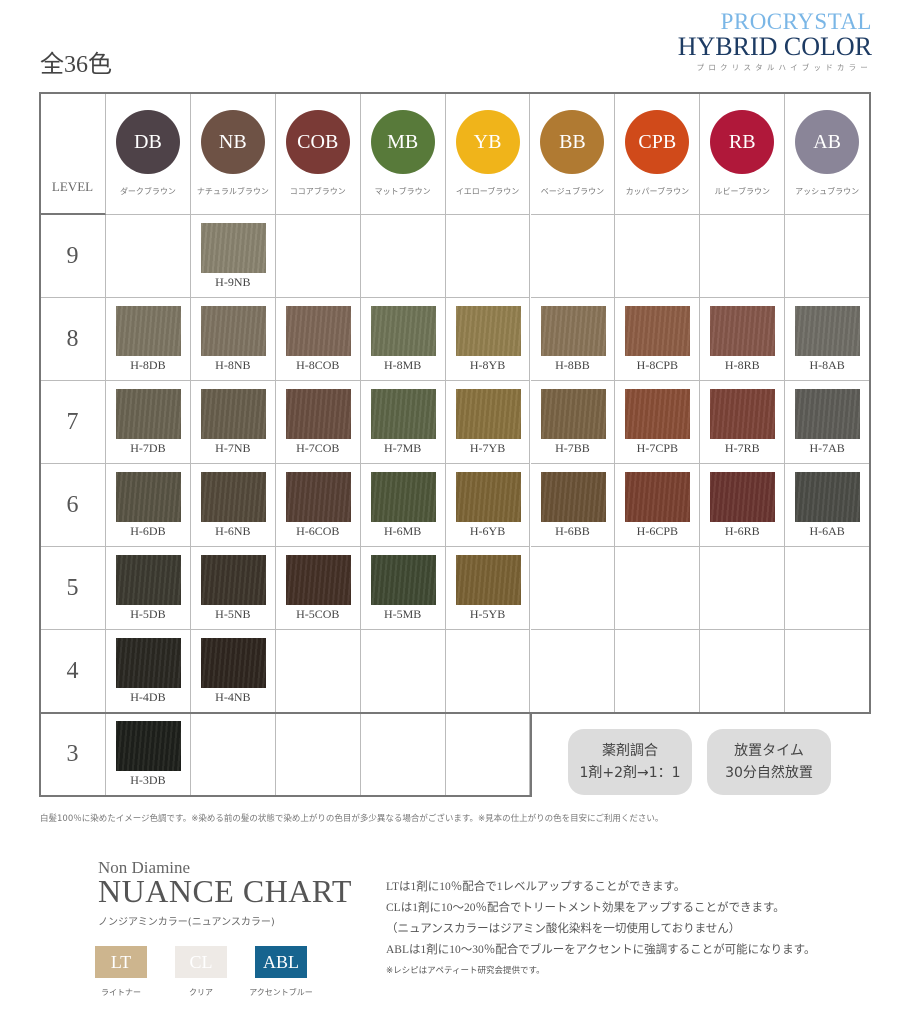 The image size is (910, 1024). Describe the element at coordinates (572, 365) in the screenshot. I see `swatch-code: H-8BB` at that location.